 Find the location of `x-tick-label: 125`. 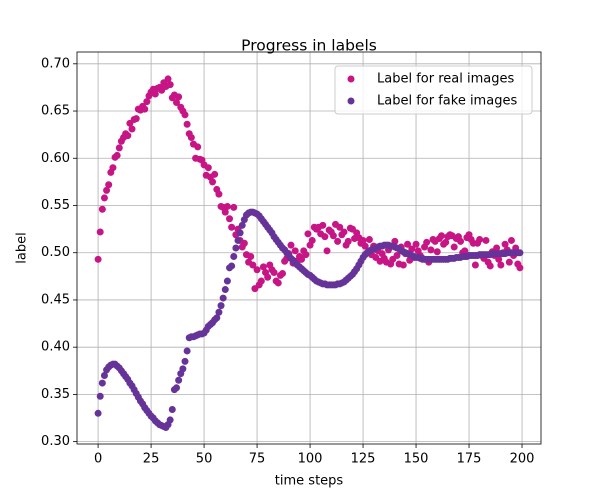

x-tick-label: 125 is located at coordinates (363, 459).